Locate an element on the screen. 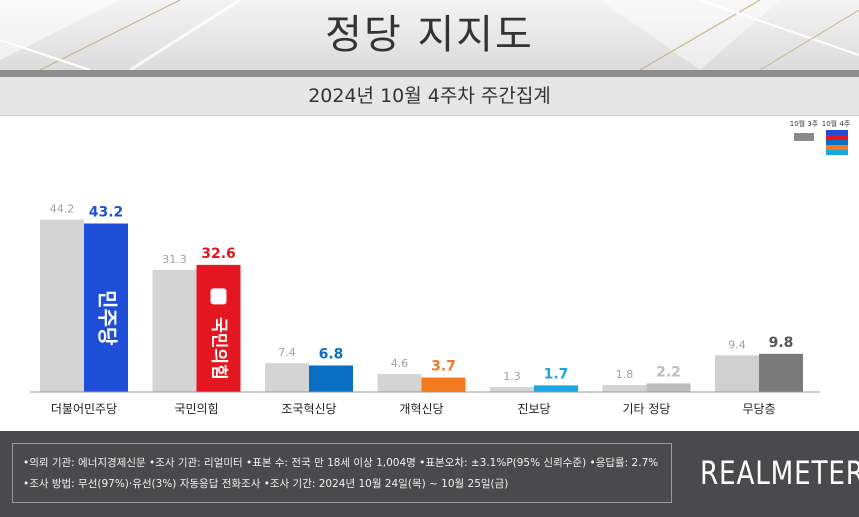 The height and width of the screenshot is (517, 859). category-label-2: 조국혁신당 is located at coordinates (308, 409).